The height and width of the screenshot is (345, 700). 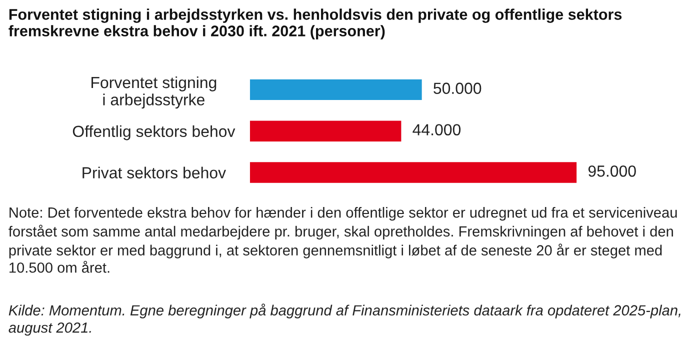 I want to click on data-label: 95.000, so click(x=612, y=171).